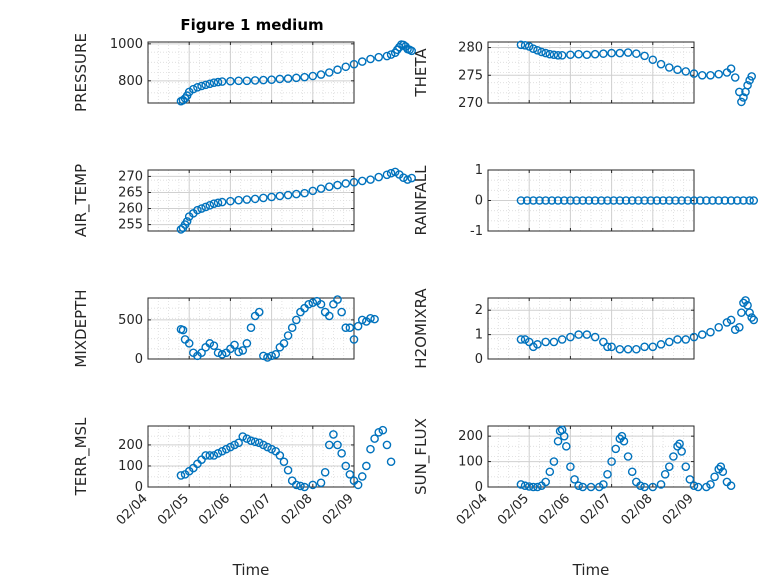  I want to click on figure-title: Figure 1 medium, so click(251, 25).